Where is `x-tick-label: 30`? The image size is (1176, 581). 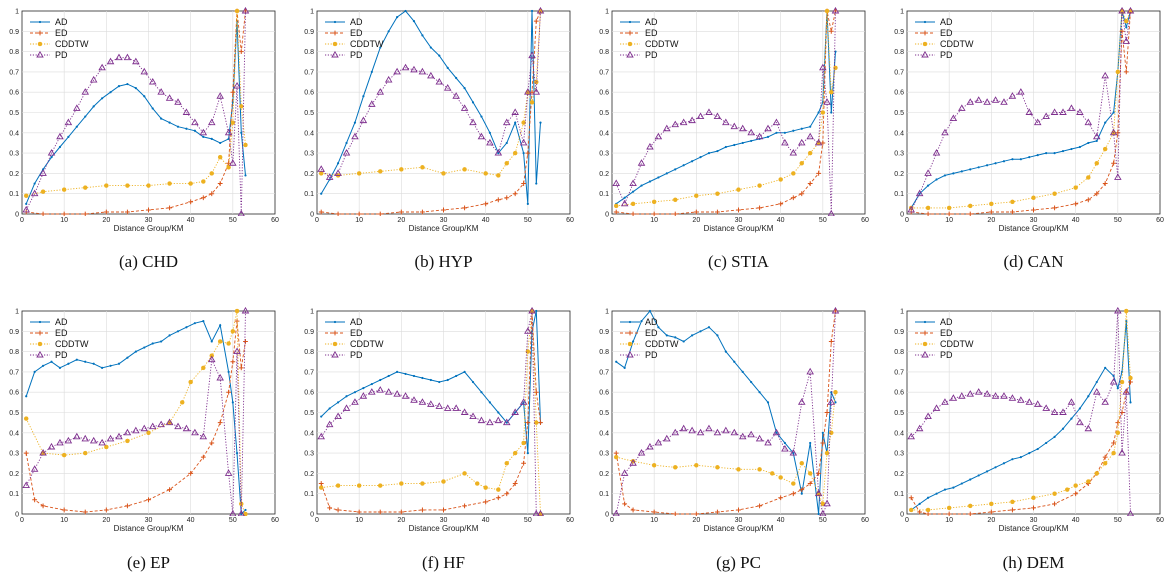 x-tick-label: 30 is located at coordinates (149, 220).